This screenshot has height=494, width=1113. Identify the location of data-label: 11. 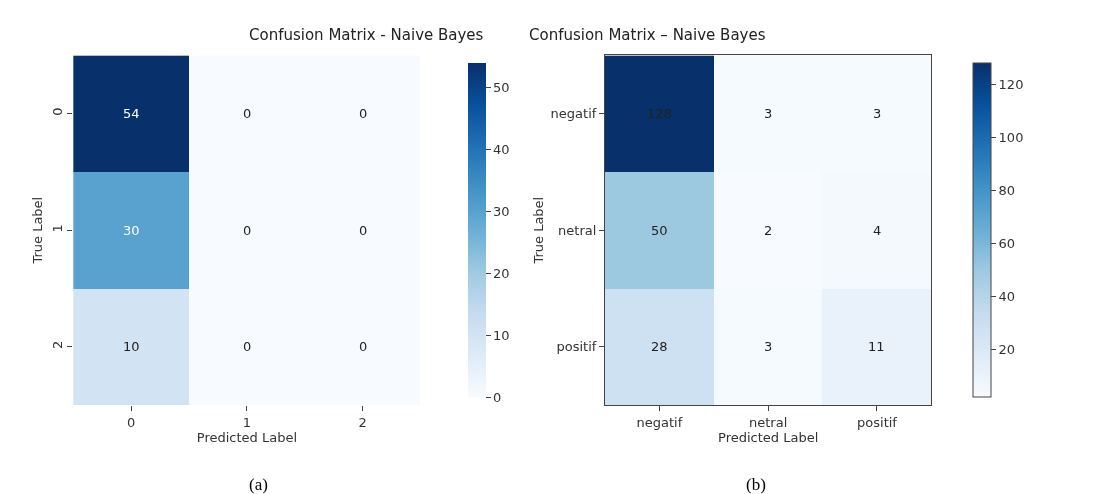
(876, 346).